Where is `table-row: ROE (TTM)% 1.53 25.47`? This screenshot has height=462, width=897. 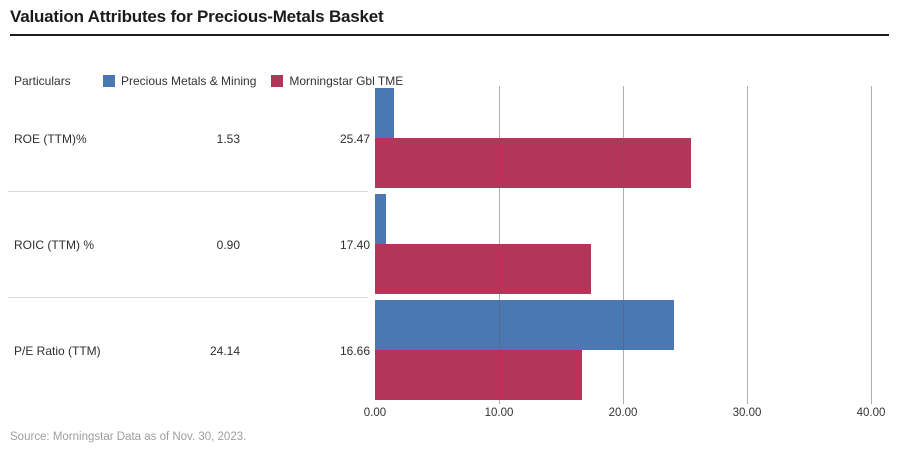 table-row: ROE (TTM)% 1.53 25.47 is located at coordinates (187, 139).